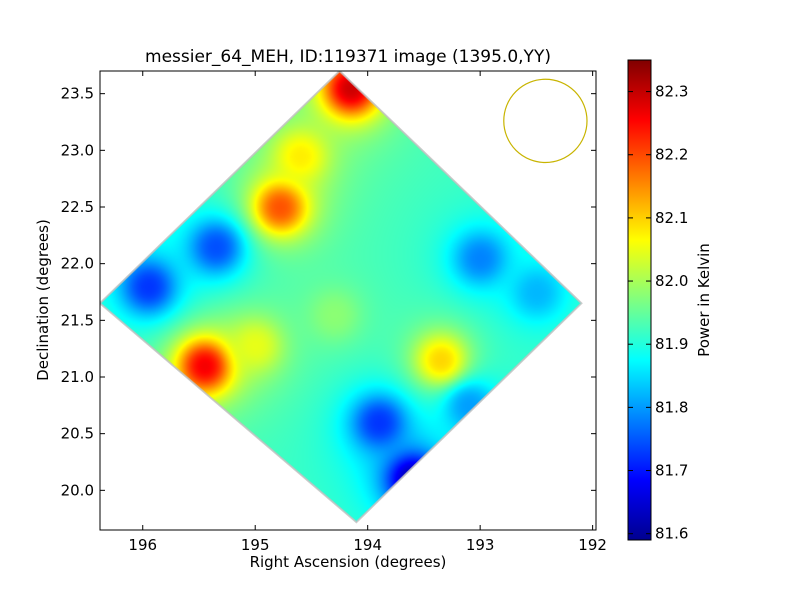  What do you see at coordinates (671, 92) in the screenshot?
I see `colorbar-tick-label: 82.3` at bounding box center [671, 92].